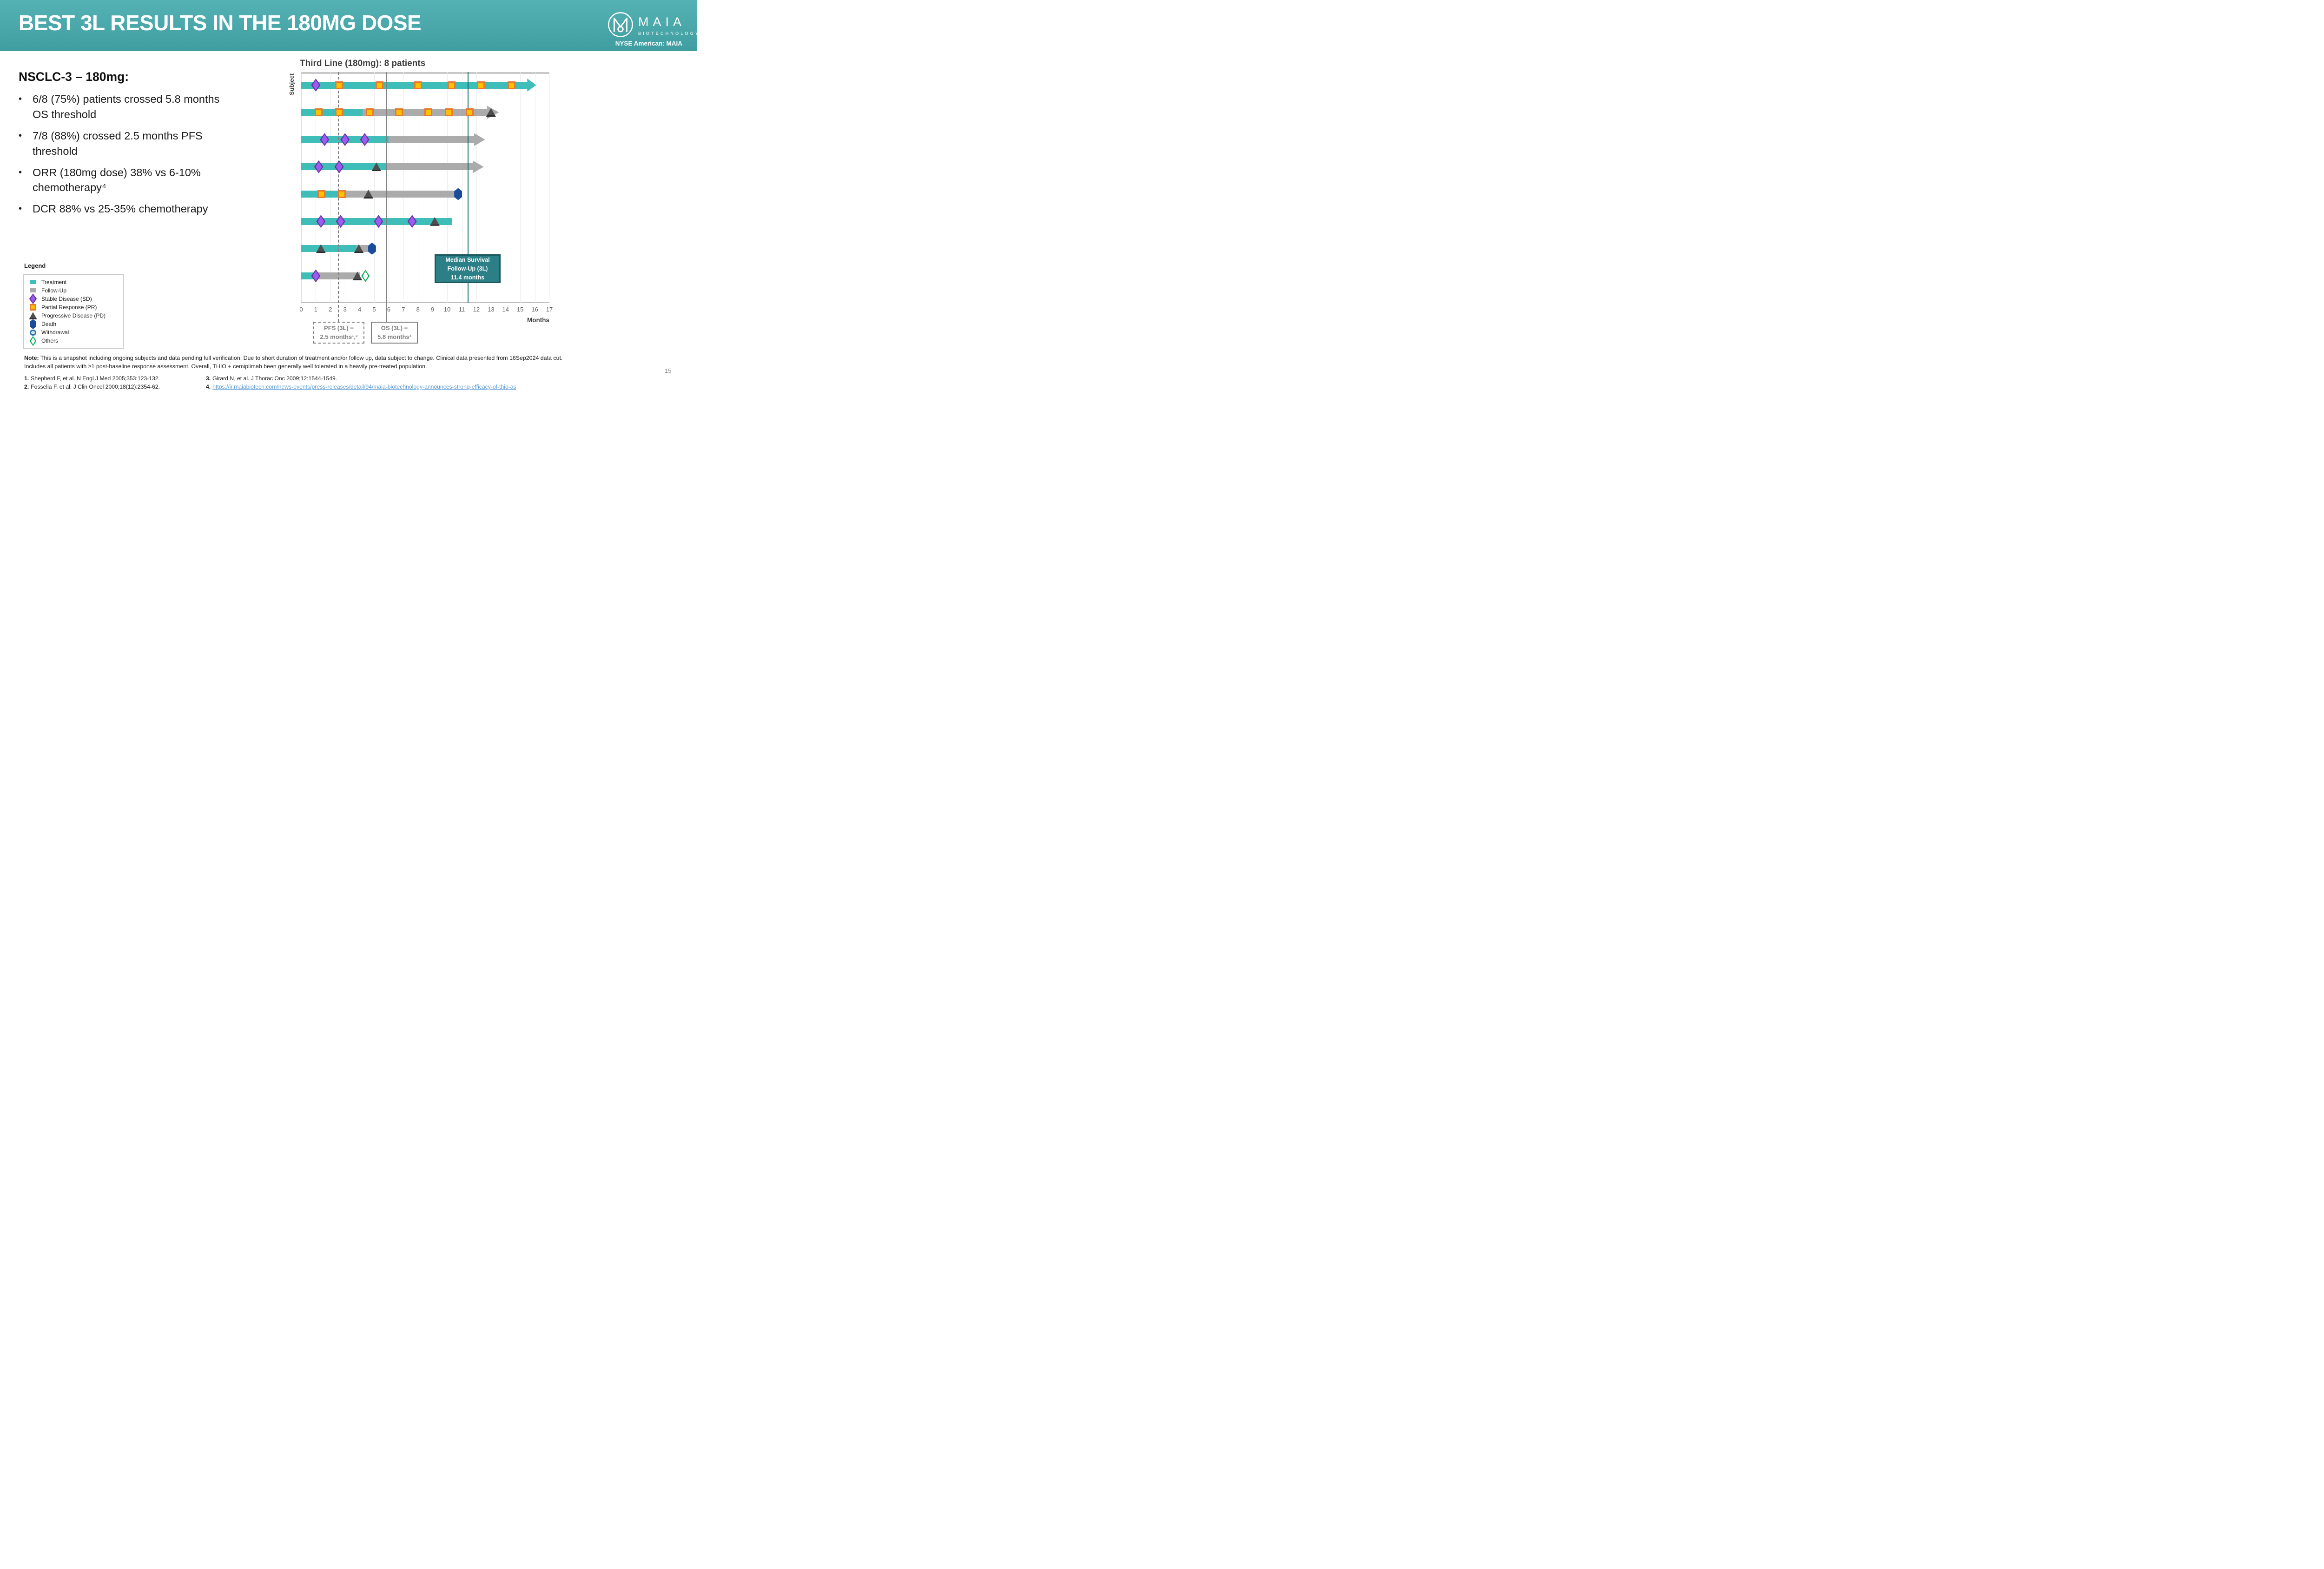 This screenshot has height=1569, width=2324. Describe the element at coordinates (55, 332) in the screenshot. I see `legend-item-label: Withdrawal` at that location.